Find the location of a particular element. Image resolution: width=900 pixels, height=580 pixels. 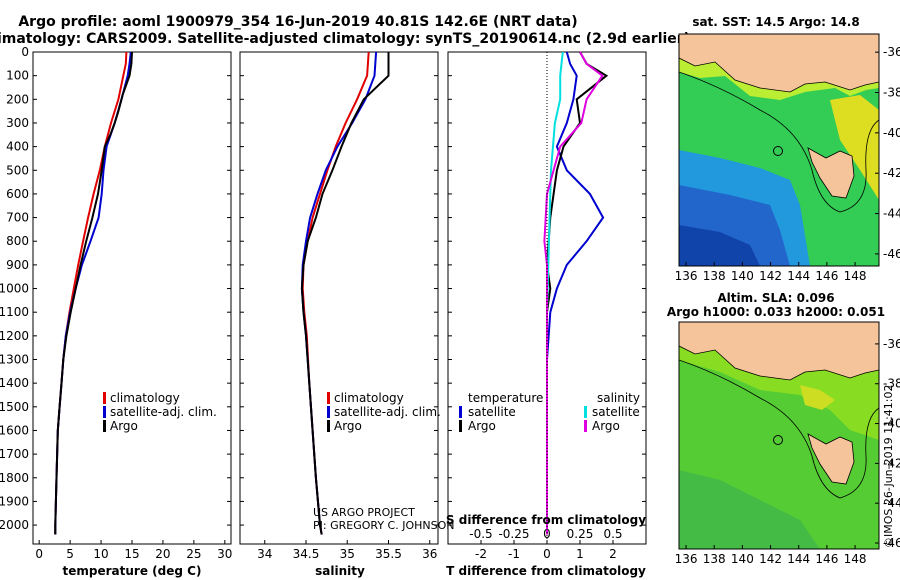

legend-swatch-satellite is located at coordinates (104, 412).